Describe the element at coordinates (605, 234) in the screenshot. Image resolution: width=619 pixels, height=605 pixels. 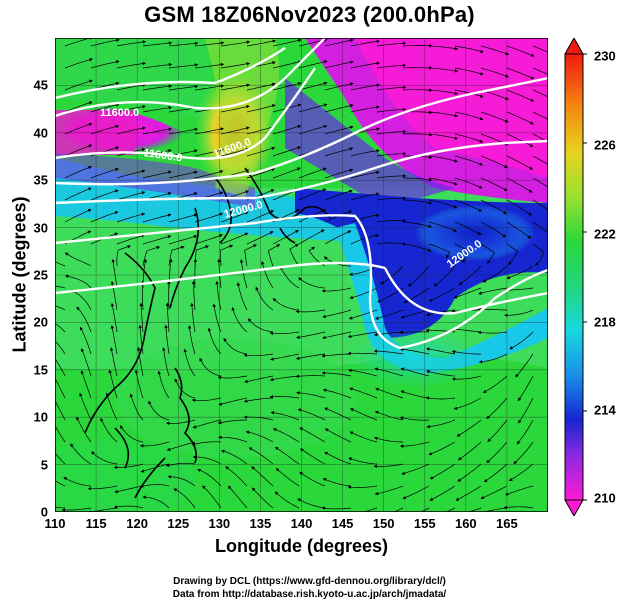
I see `colorbar-label: 222` at that location.